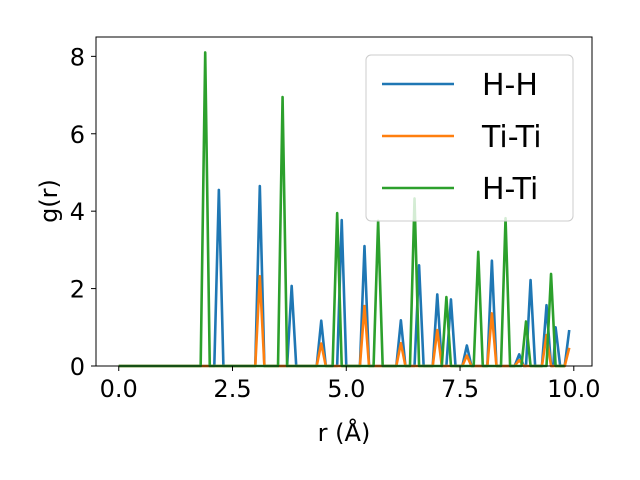  I want to click on x-axis: 0.0 2.5 5.0 7.5 10.0, so click(350, 384).